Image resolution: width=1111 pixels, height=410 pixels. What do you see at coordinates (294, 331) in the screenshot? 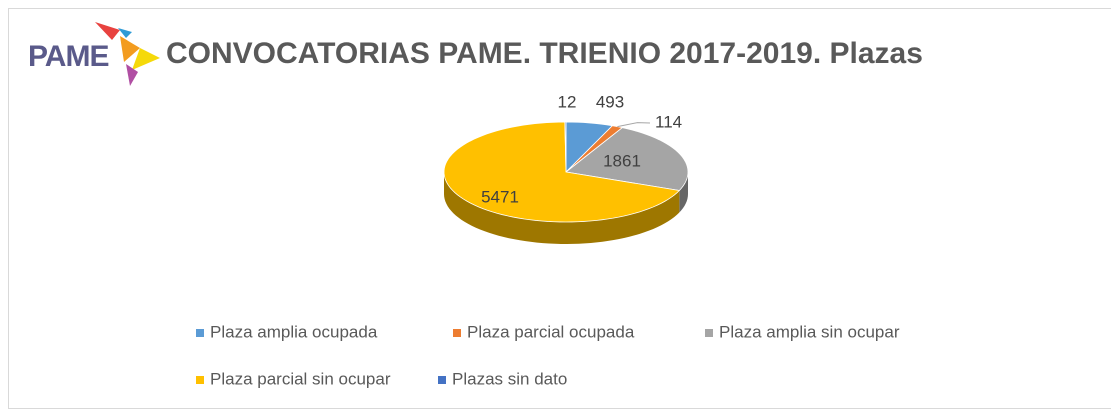
I see `legend-label: Plaza amplia ocupada` at bounding box center [294, 331].